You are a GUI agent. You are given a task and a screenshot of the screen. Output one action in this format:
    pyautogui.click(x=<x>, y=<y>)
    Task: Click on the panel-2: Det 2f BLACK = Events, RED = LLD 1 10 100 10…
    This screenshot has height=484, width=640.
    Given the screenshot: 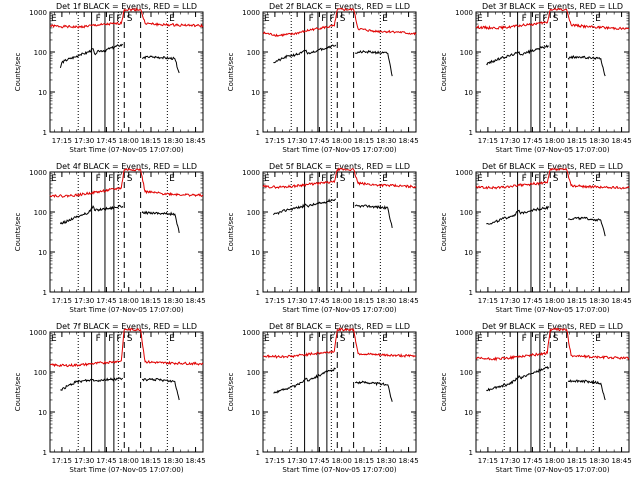 What is the action you would take?
    pyautogui.click(x=323, y=78)
    